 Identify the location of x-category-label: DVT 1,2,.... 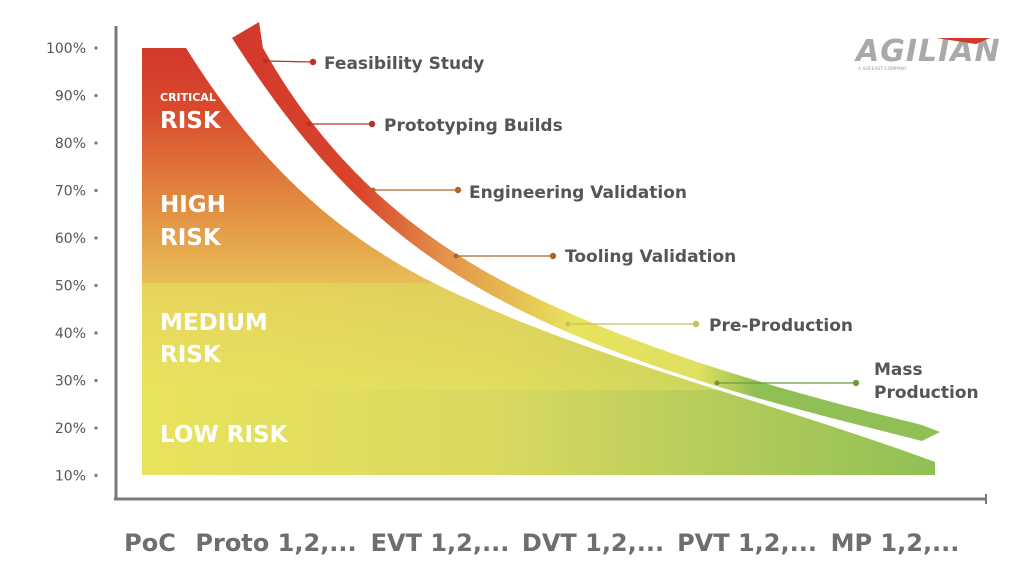
(593, 543).